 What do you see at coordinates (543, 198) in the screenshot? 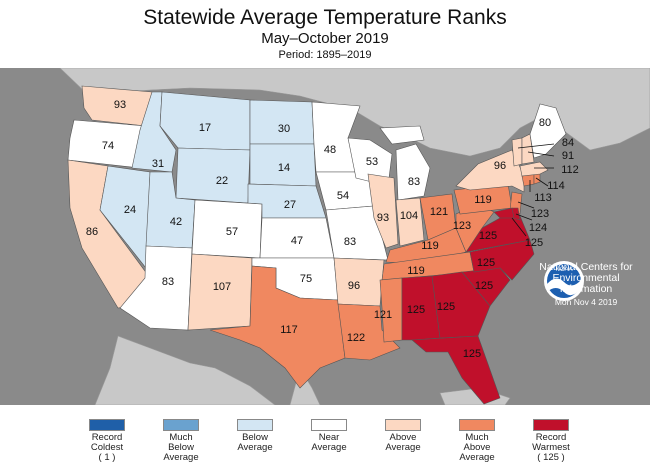
I see `rank-CT: 113` at bounding box center [543, 198].